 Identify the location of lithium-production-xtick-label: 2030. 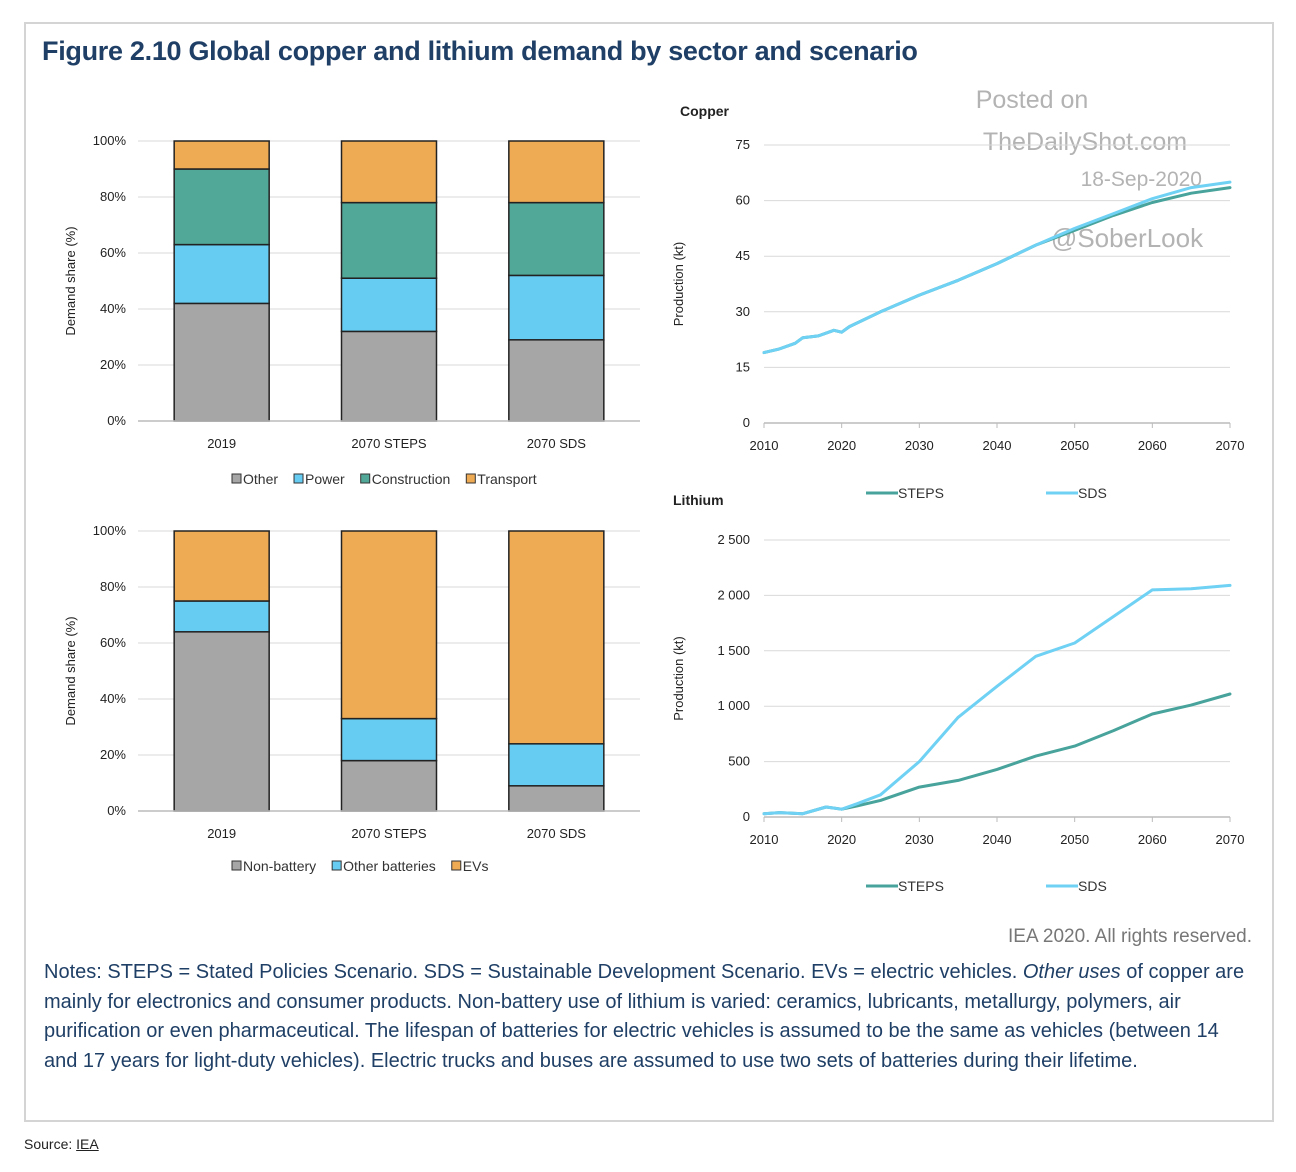
(919, 839).